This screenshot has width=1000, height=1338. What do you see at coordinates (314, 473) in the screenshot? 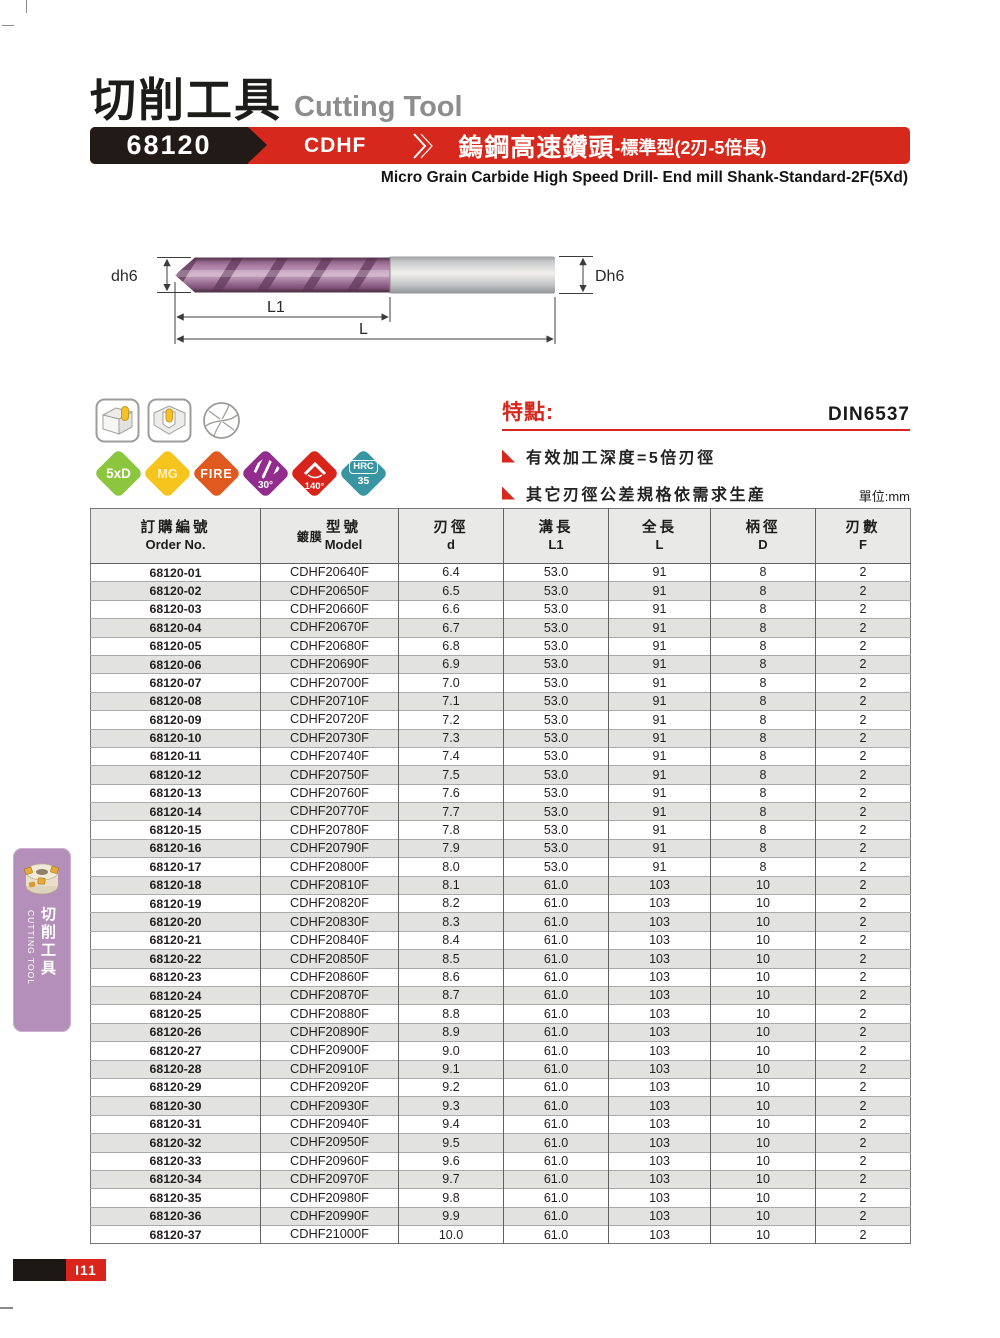
I see `badge-point-angle-140: 140°` at bounding box center [314, 473].